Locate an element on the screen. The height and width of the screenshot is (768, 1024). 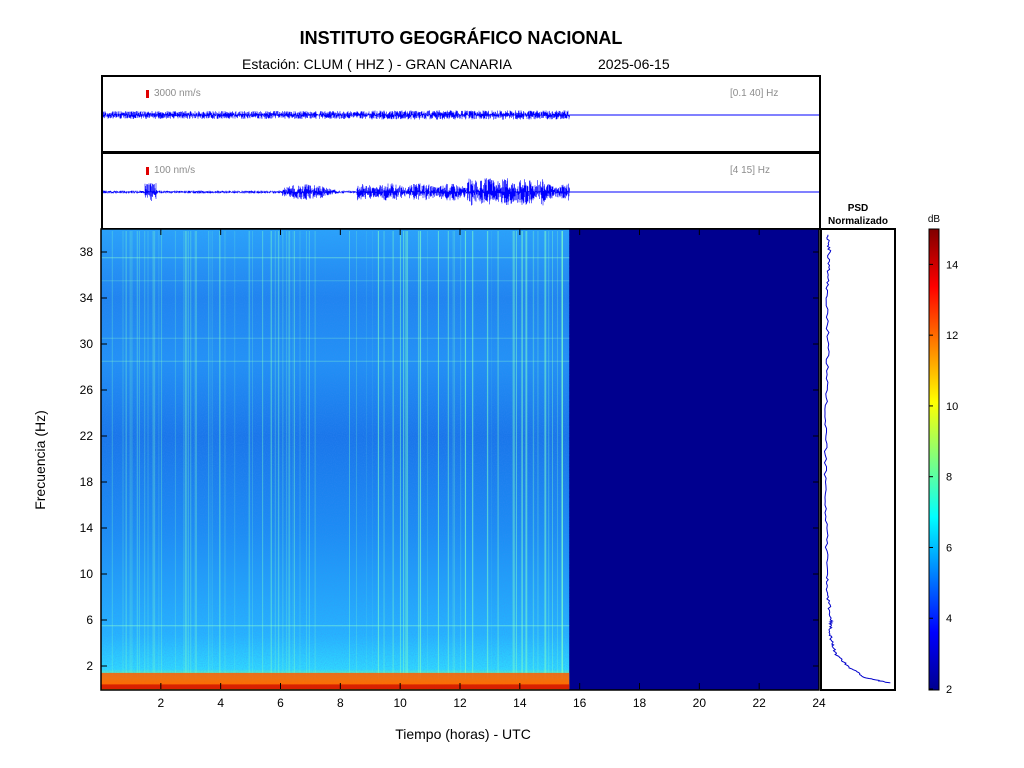
colorbar-tick-label: 12 is located at coordinates (952, 336).